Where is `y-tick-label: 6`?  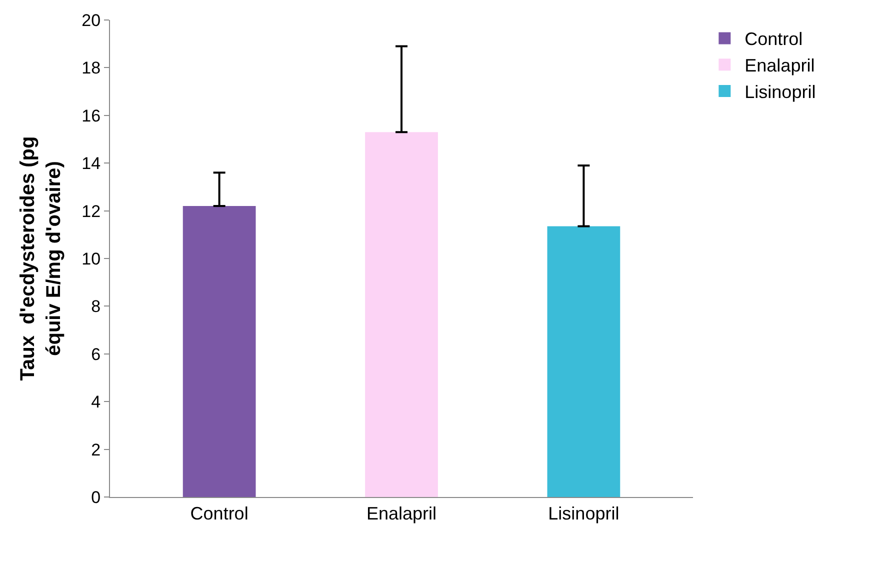 y-tick-label: 6 is located at coordinates (96, 354).